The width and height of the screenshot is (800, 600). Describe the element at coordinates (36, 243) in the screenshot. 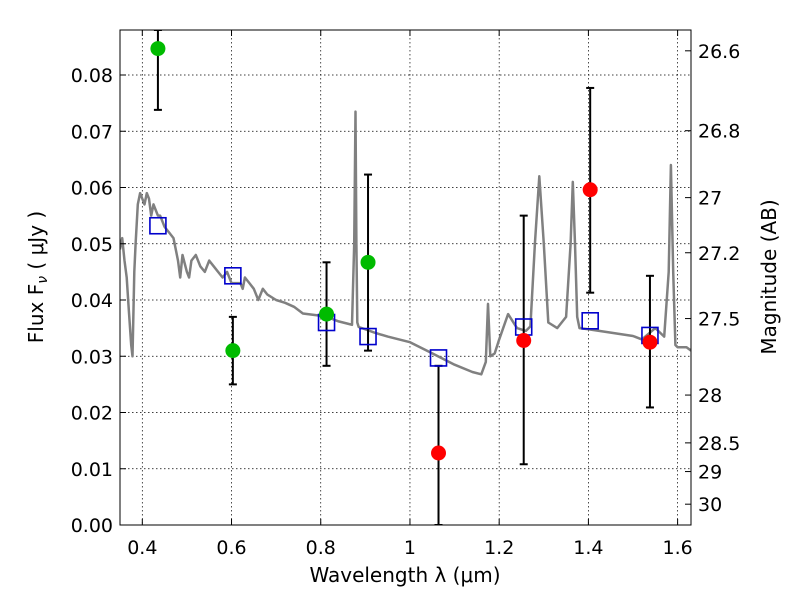

I see `y-axis-title-unit: ( μJy )` at that location.